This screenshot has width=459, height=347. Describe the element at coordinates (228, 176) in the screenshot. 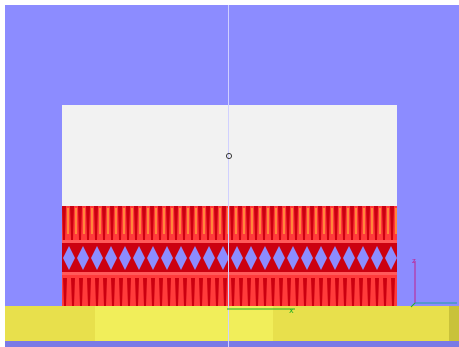

I see `view-center-line` at that location.